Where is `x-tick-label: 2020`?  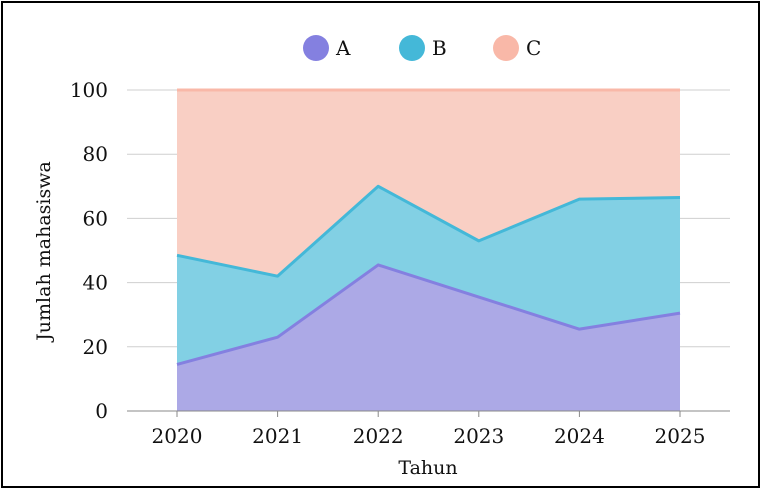
x-tick-label: 2020 is located at coordinates (177, 436).